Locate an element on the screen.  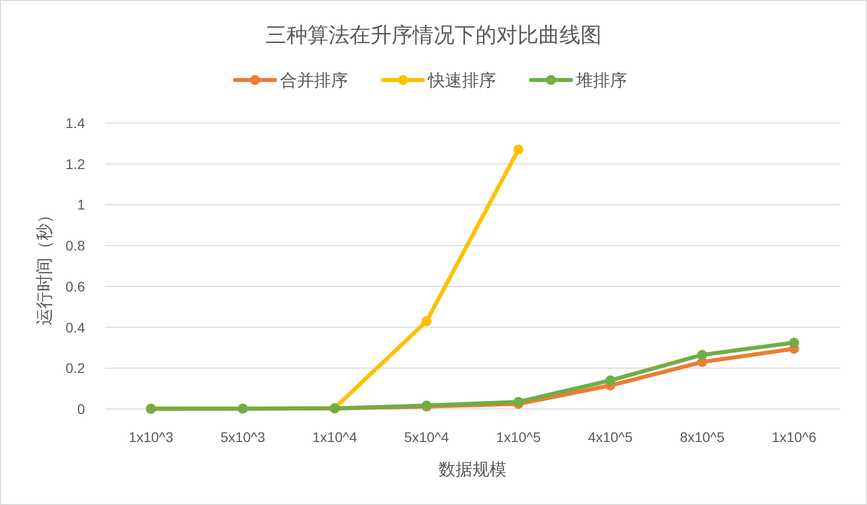
legend-label: 快速排序 is located at coordinates (461, 80).